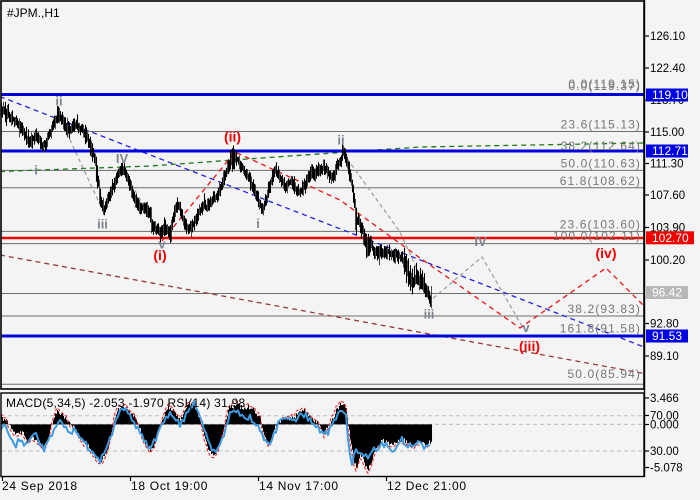  I want to click on svg-text: 0.000, so click(664, 426).